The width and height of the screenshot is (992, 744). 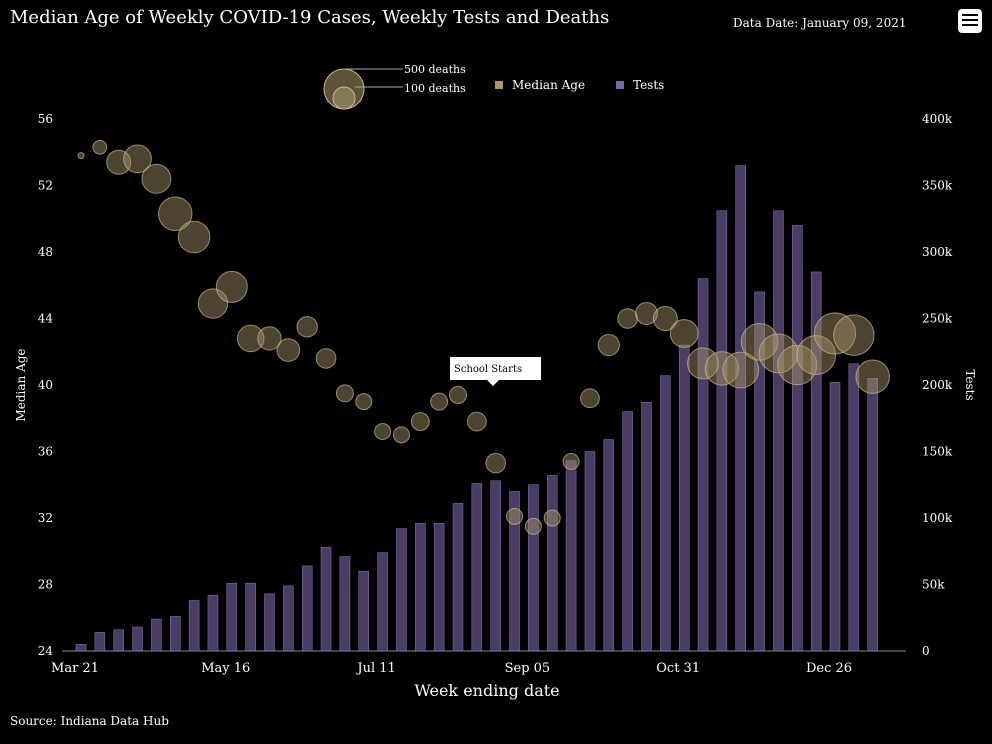 I want to click on legend: 500 deaths 100 deaths Median Age Tests, so click(x=493, y=86).